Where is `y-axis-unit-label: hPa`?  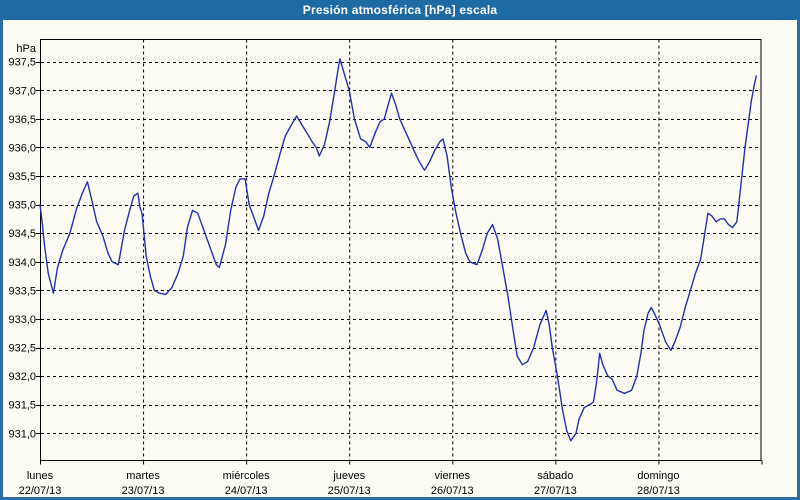 y-axis-unit-label: hPa is located at coordinates (26, 49).